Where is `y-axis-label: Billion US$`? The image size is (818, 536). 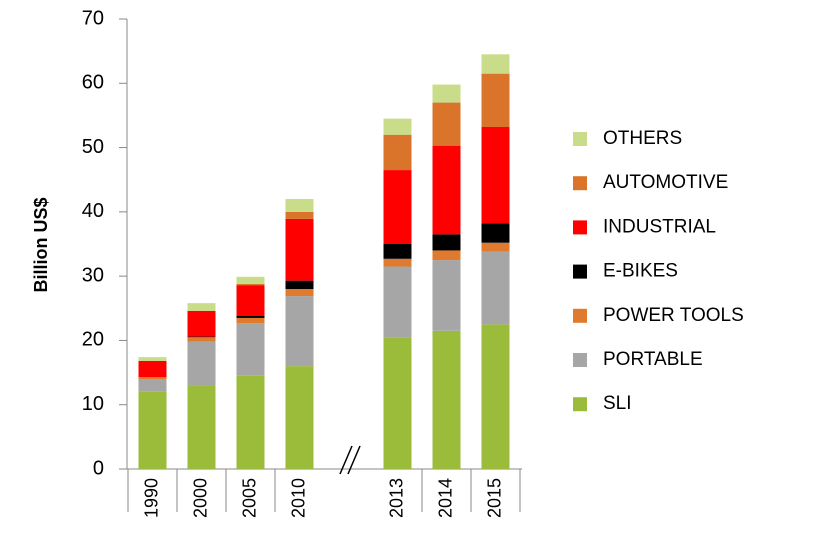
y-axis-label: Billion US$ is located at coordinates (41, 244).